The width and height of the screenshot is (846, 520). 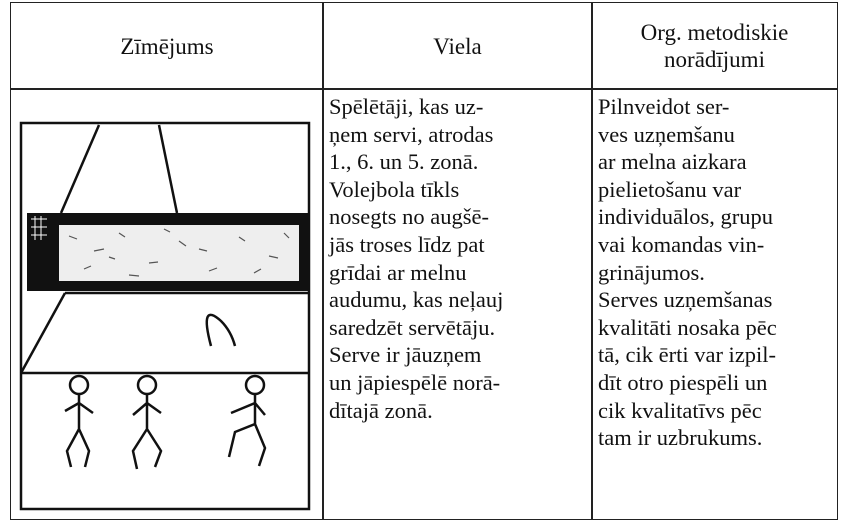 I want to click on text-line: dīt otro piespēli un, so click(x=683, y=382).